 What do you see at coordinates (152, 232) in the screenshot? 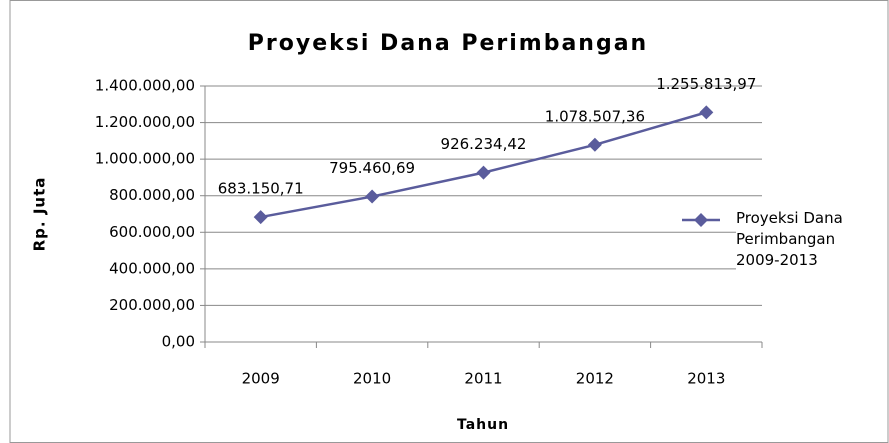
I see `y-tick-label: 600.000,00` at bounding box center [152, 232].